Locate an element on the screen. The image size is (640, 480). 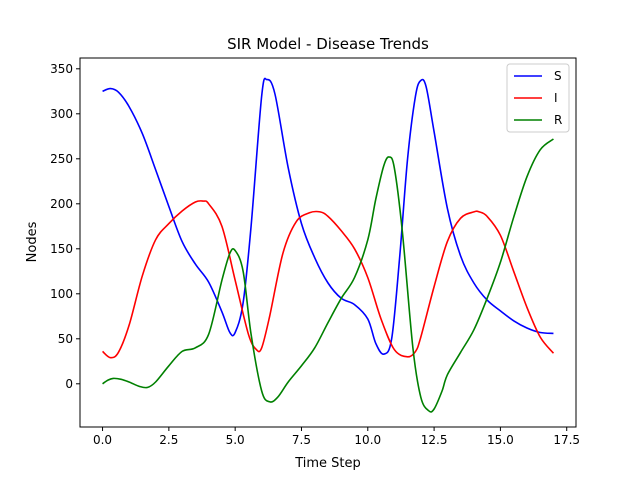
x-tick-label: 15.0 is located at coordinates (500, 440).